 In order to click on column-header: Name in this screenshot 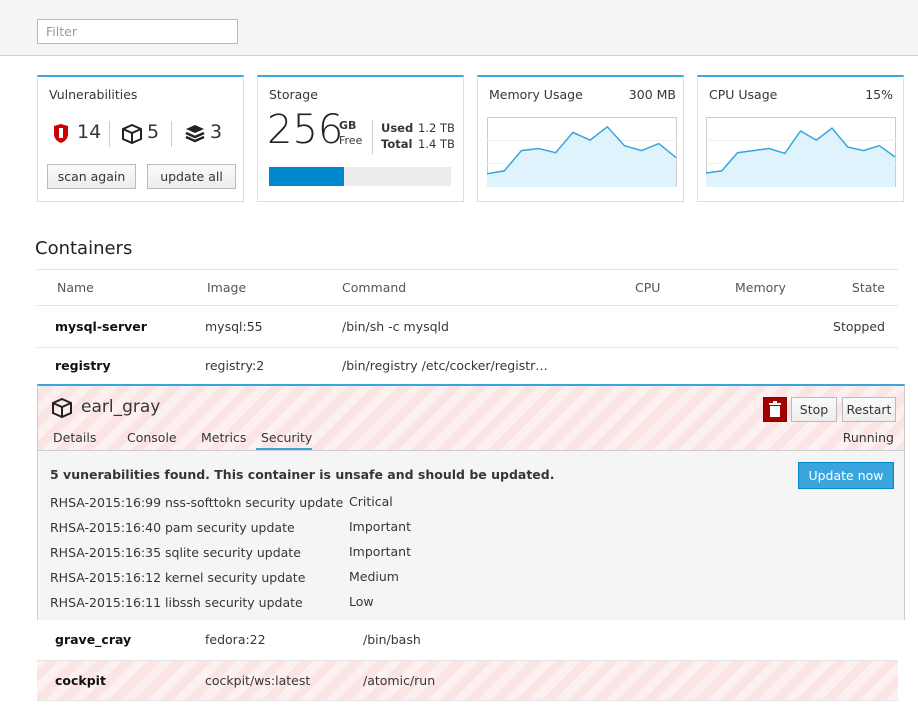, I will do `click(75, 287)`.